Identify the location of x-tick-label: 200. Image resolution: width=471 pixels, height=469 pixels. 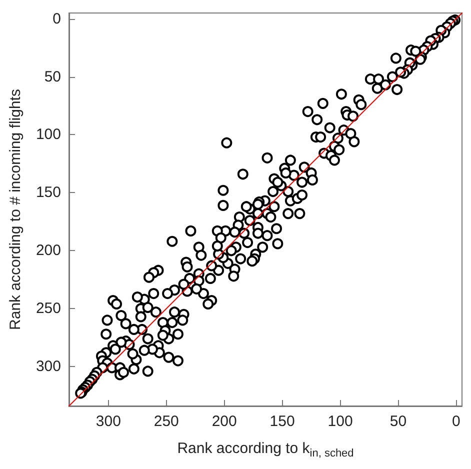
(224, 421).